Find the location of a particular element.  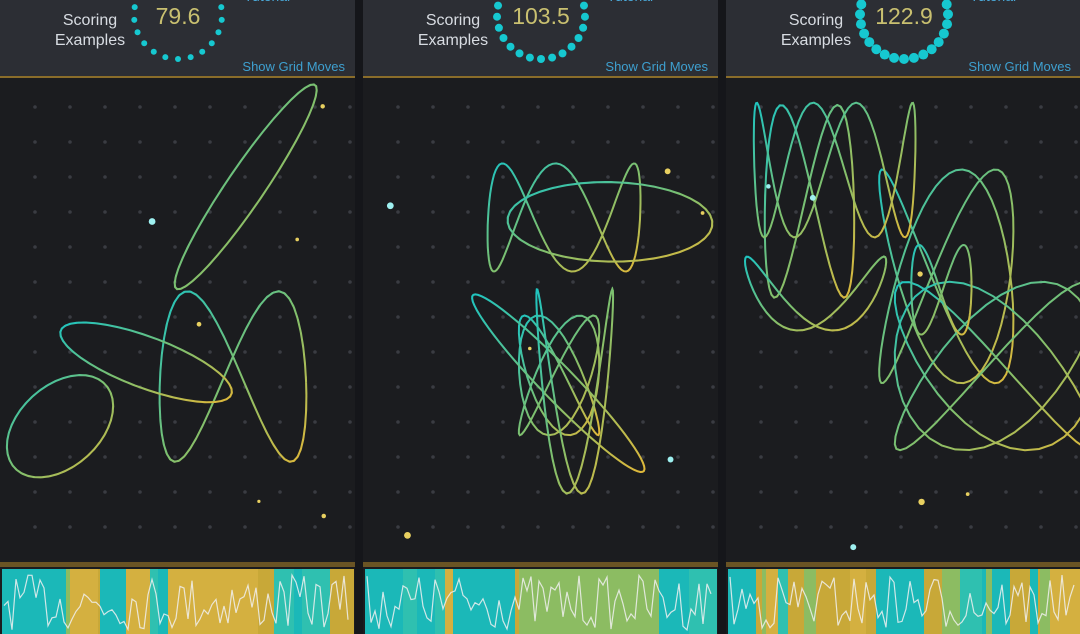

strip-border is located at coordinates (177, 564).